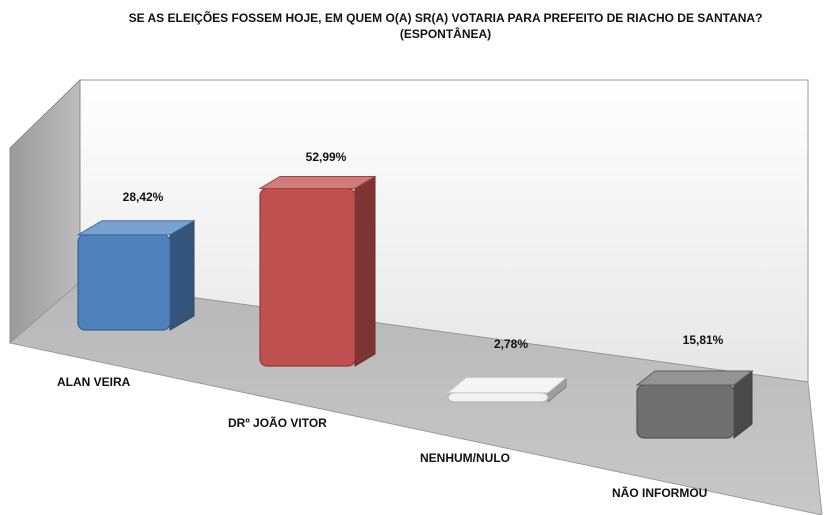 Image resolution: width=831 pixels, height=515 pixels. Describe the element at coordinates (511, 344) in the screenshot. I see `data-label: 2,78%` at that location.